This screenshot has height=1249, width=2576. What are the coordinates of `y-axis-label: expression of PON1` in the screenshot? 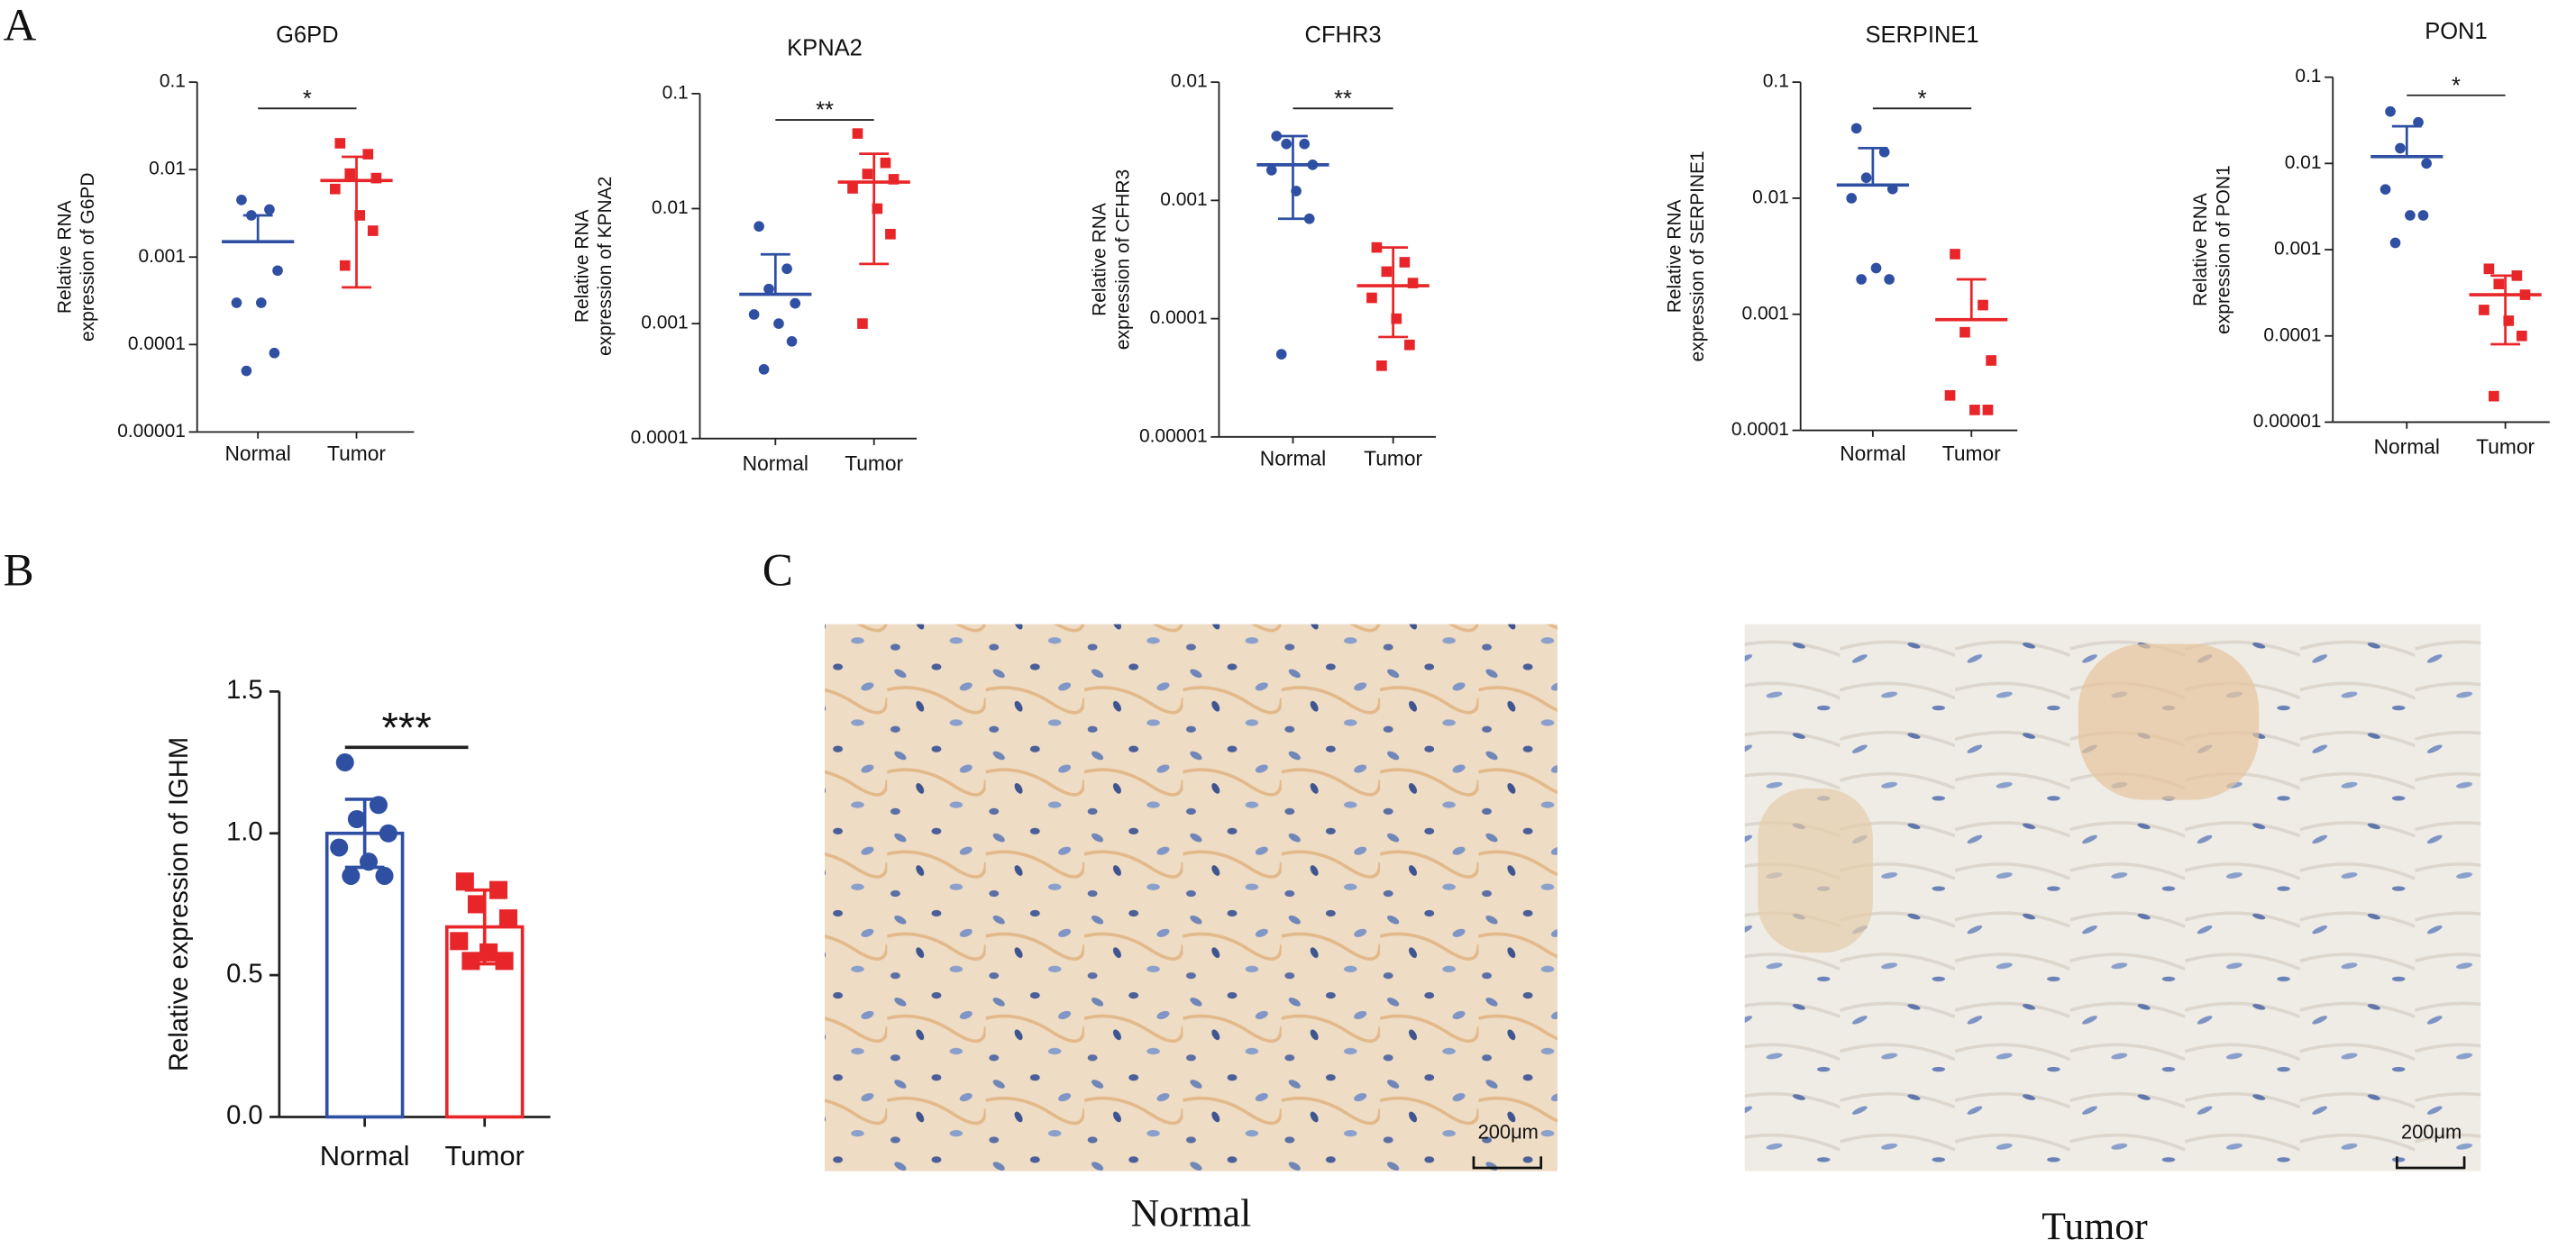 It's located at (2223, 249).